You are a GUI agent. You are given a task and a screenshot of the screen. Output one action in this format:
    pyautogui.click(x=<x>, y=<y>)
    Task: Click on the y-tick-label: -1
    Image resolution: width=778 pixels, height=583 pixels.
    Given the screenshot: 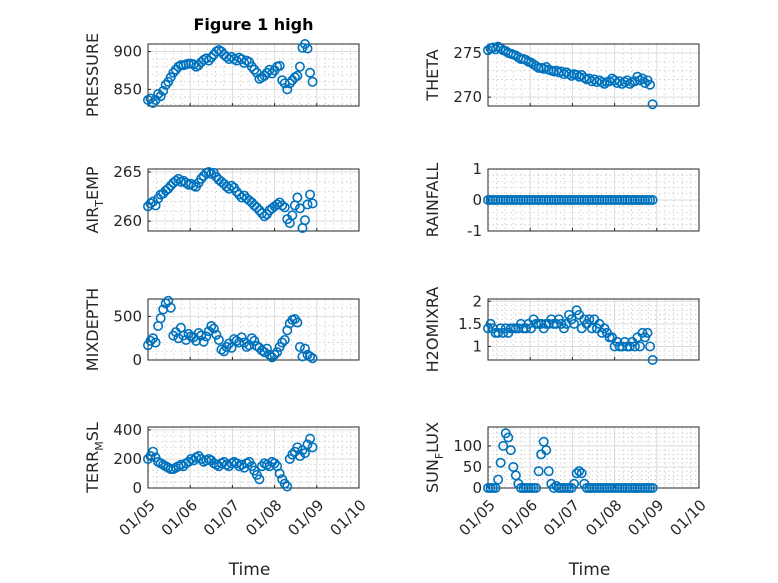 What is the action you would take?
    pyautogui.click(x=474, y=231)
    